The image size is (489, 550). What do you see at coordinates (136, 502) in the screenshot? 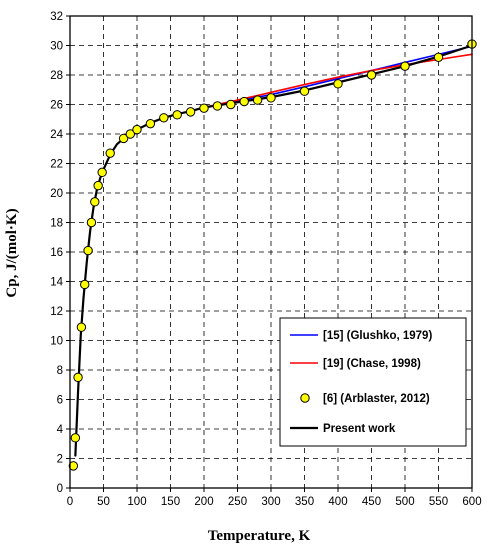
I see `x-tick-label: 100` at bounding box center [136, 502].